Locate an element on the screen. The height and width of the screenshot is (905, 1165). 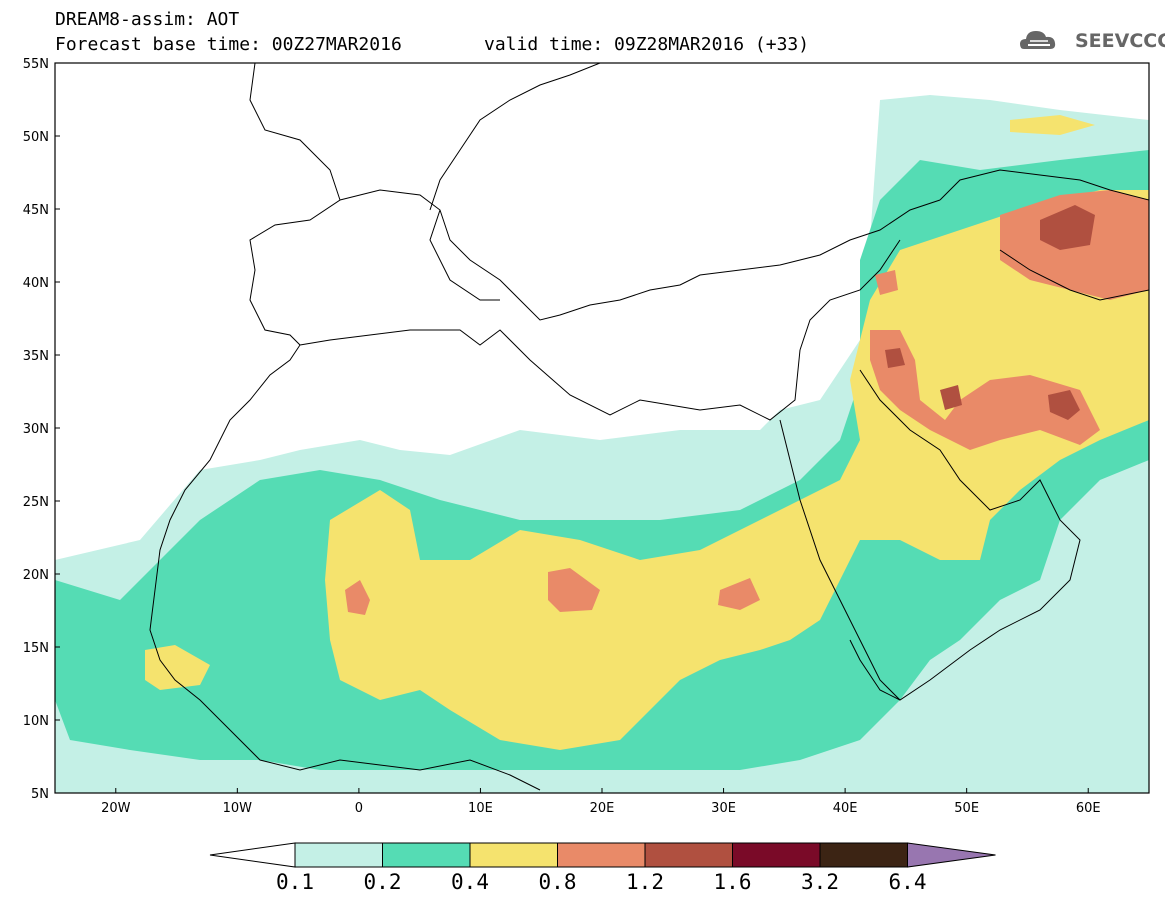
colorbar-label: 1.2 is located at coordinates (645, 882).